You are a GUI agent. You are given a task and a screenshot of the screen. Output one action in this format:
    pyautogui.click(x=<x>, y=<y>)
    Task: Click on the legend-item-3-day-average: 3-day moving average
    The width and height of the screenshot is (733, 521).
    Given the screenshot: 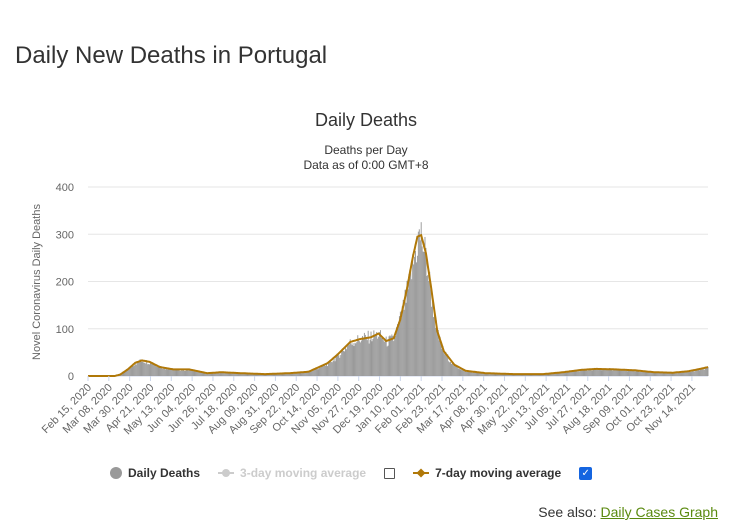 What is the action you would take?
    pyautogui.click(x=292, y=473)
    